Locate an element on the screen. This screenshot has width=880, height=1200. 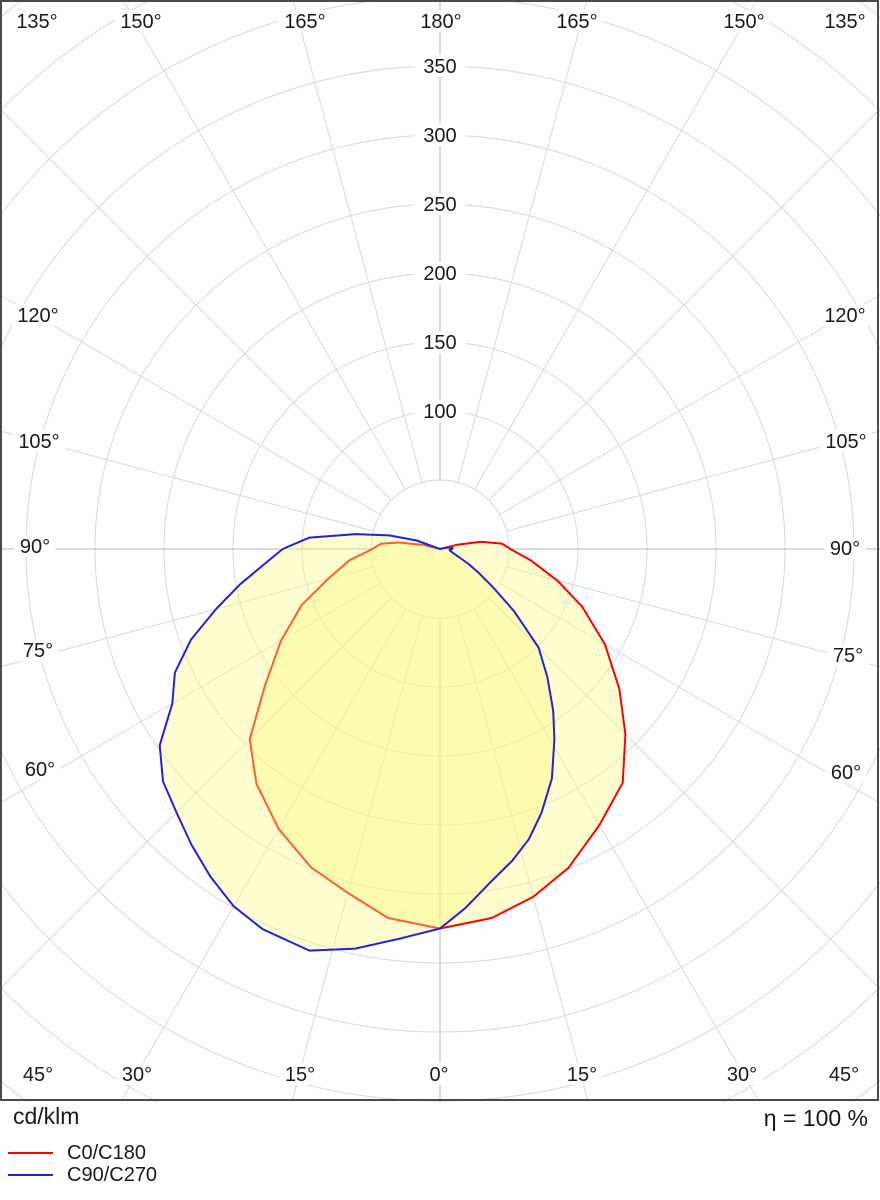
efficiency-label: η = 100 % is located at coordinates (815, 1118).